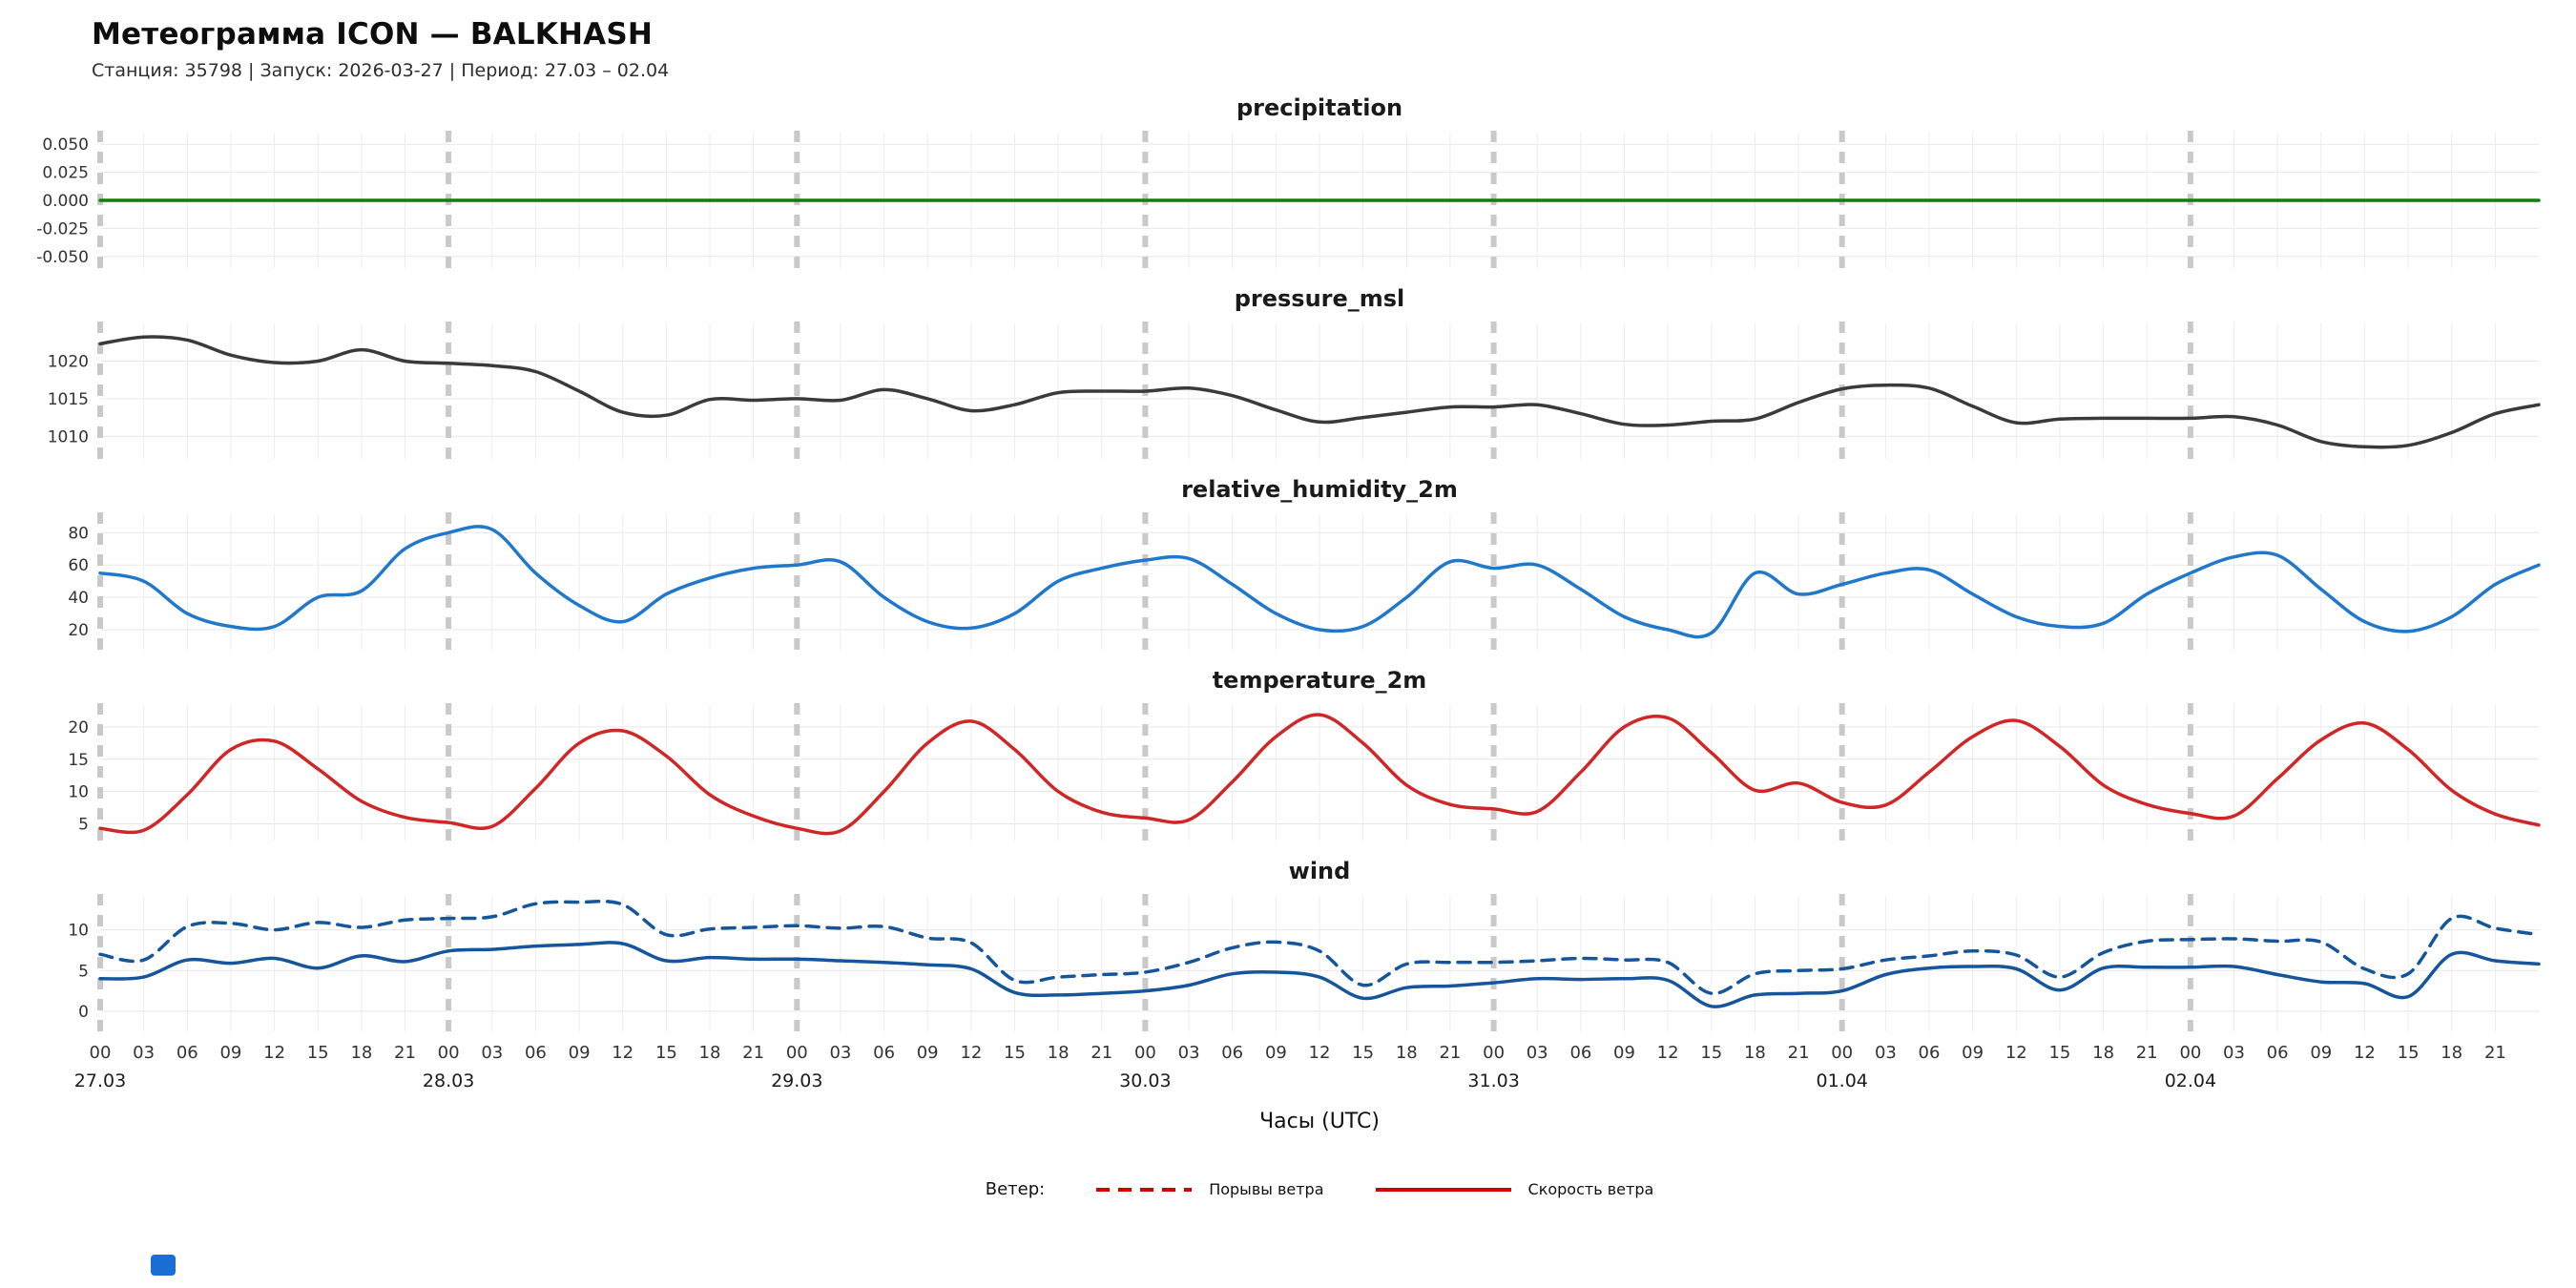 The height and width of the screenshot is (1288, 2576). Describe the element at coordinates (1304, 963) in the screenshot. I see `wind-plot: 10 5 0` at that location.